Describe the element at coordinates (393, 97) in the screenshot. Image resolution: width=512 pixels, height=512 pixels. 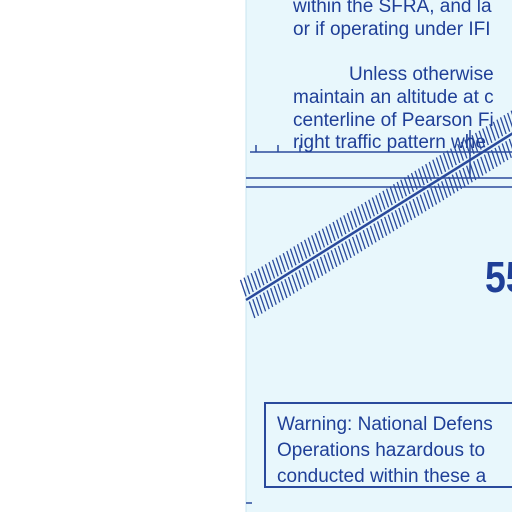
I see `para-text-line-2: maintain an altitude at c` at that location.